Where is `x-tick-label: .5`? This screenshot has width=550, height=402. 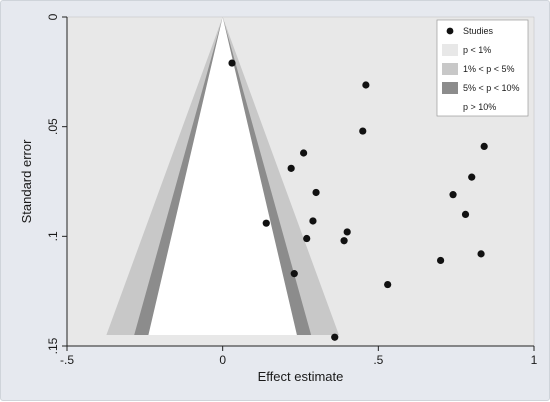
x-tick-label: .5 is located at coordinates (378, 360).